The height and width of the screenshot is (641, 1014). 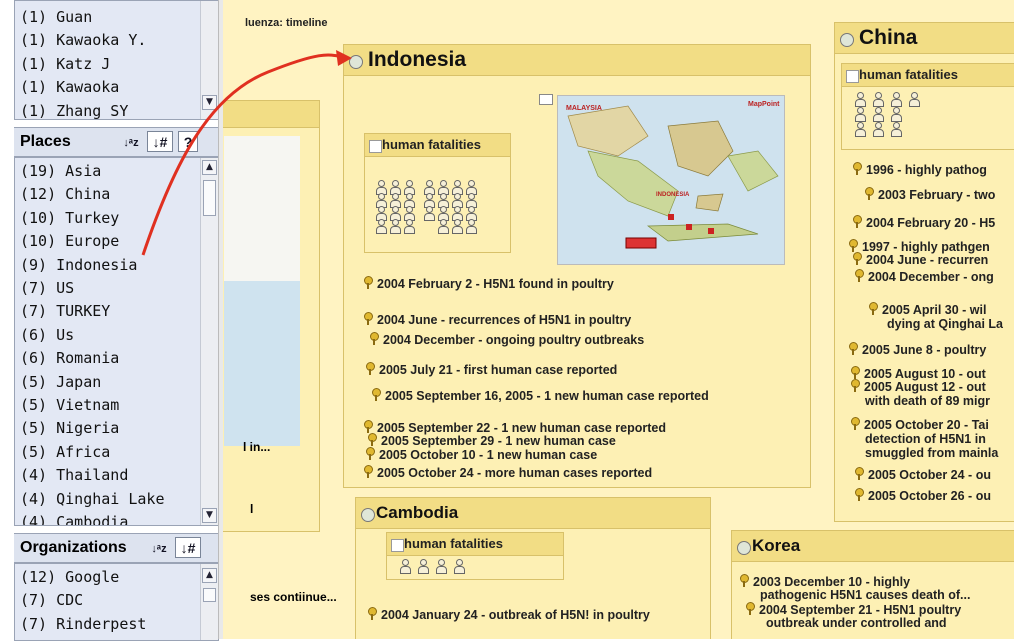 I want to click on list-item: (9) Indonesia, so click(x=79, y=264).